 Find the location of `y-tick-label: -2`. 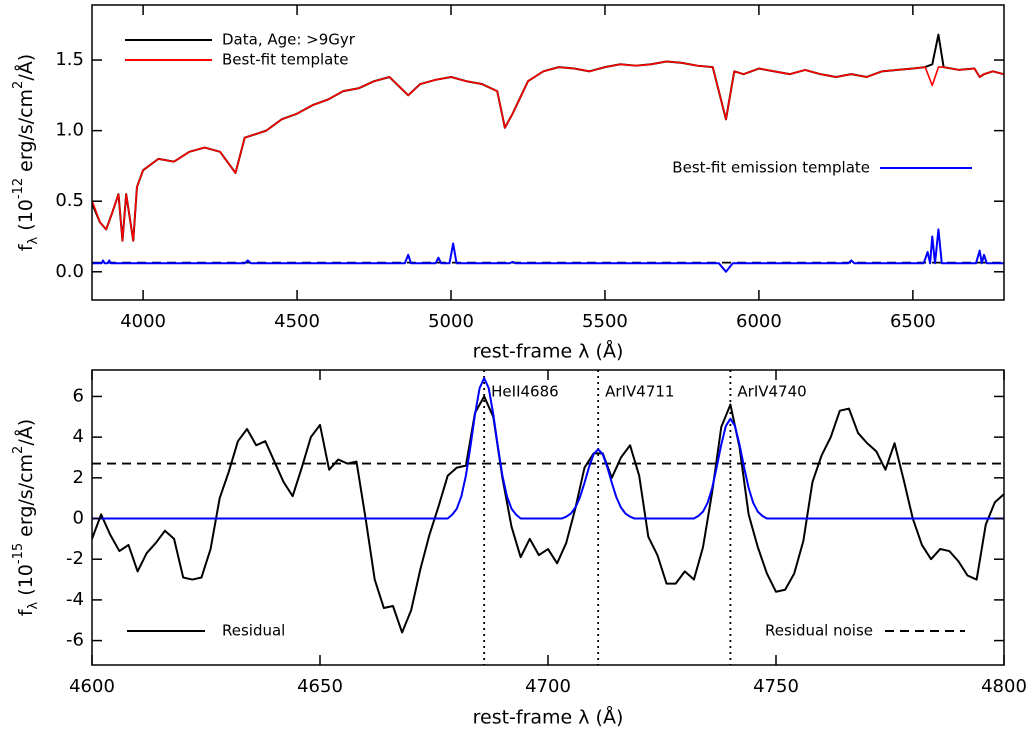

y-tick-label: -2 is located at coordinates (75, 558).